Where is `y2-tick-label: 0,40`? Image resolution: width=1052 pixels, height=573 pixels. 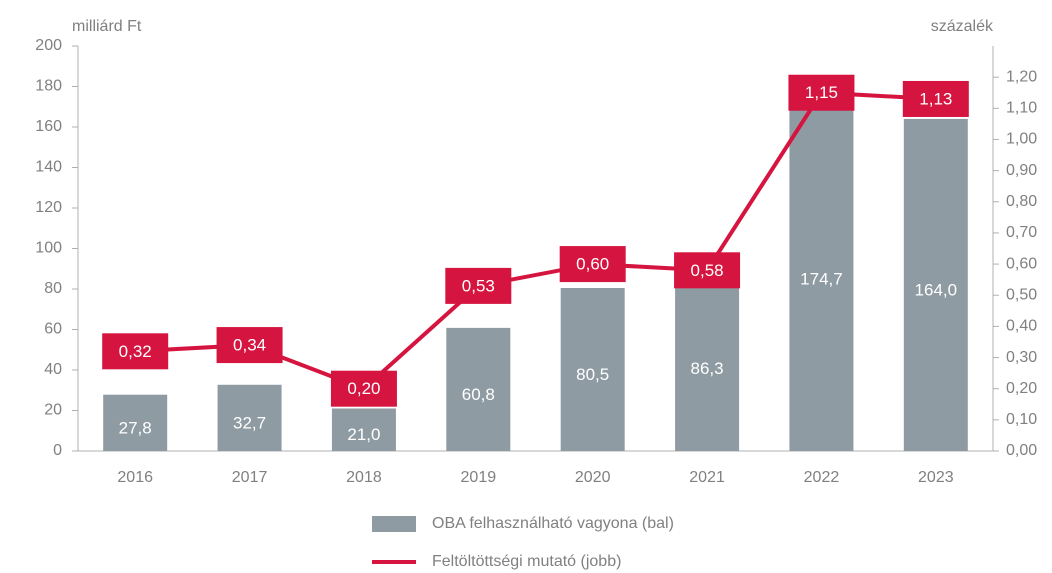 y2-tick-label: 0,40 is located at coordinates (1021, 326).